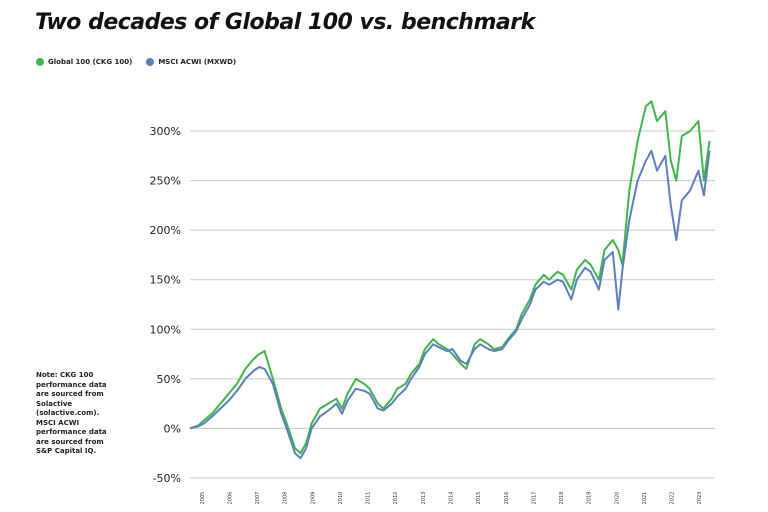 The height and width of the screenshot is (512, 768). What do you see at coordinates (165, 280) in the screenshot?
I see `y-tick-label: 150%` at bounding box center [165, 280].